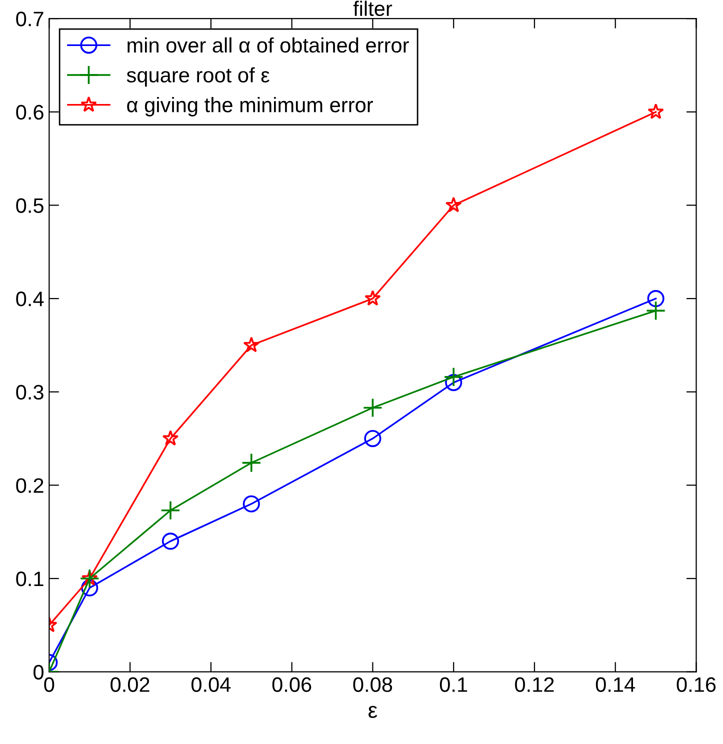 The height and width of the screenshot is (744, 723). What do you see at coordinates (30, 392) in the screenshot?
I see `y-tick-label: 0.3` at bounding box center [30, 392].